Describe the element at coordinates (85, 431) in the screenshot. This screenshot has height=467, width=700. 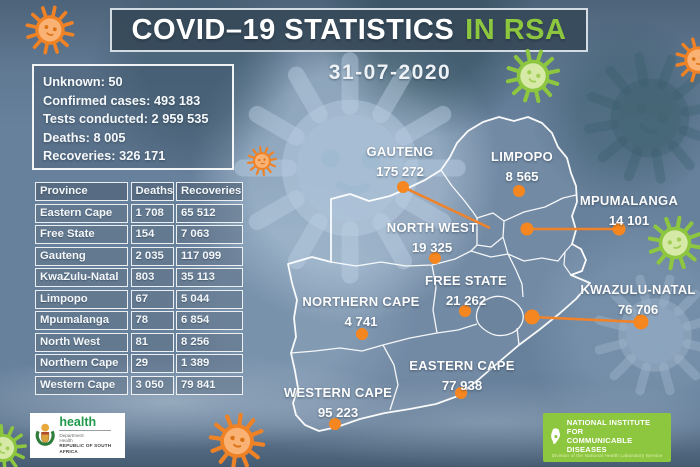
I see `divider` at that location.